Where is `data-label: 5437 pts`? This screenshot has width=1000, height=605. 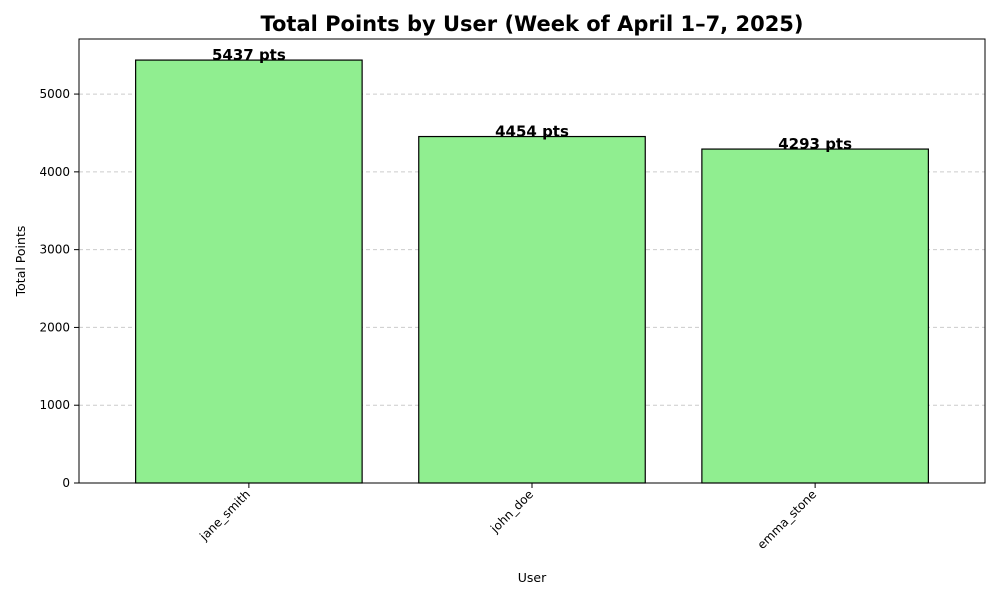
data-label: 5437 pts is located at coordinates (249, 55).